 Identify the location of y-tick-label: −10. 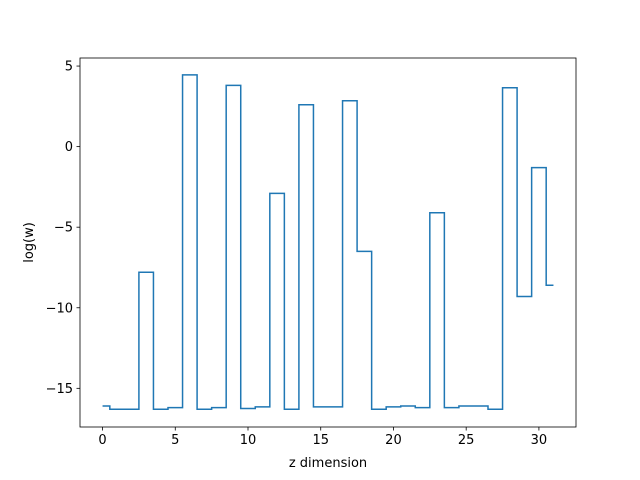
(59, 308).